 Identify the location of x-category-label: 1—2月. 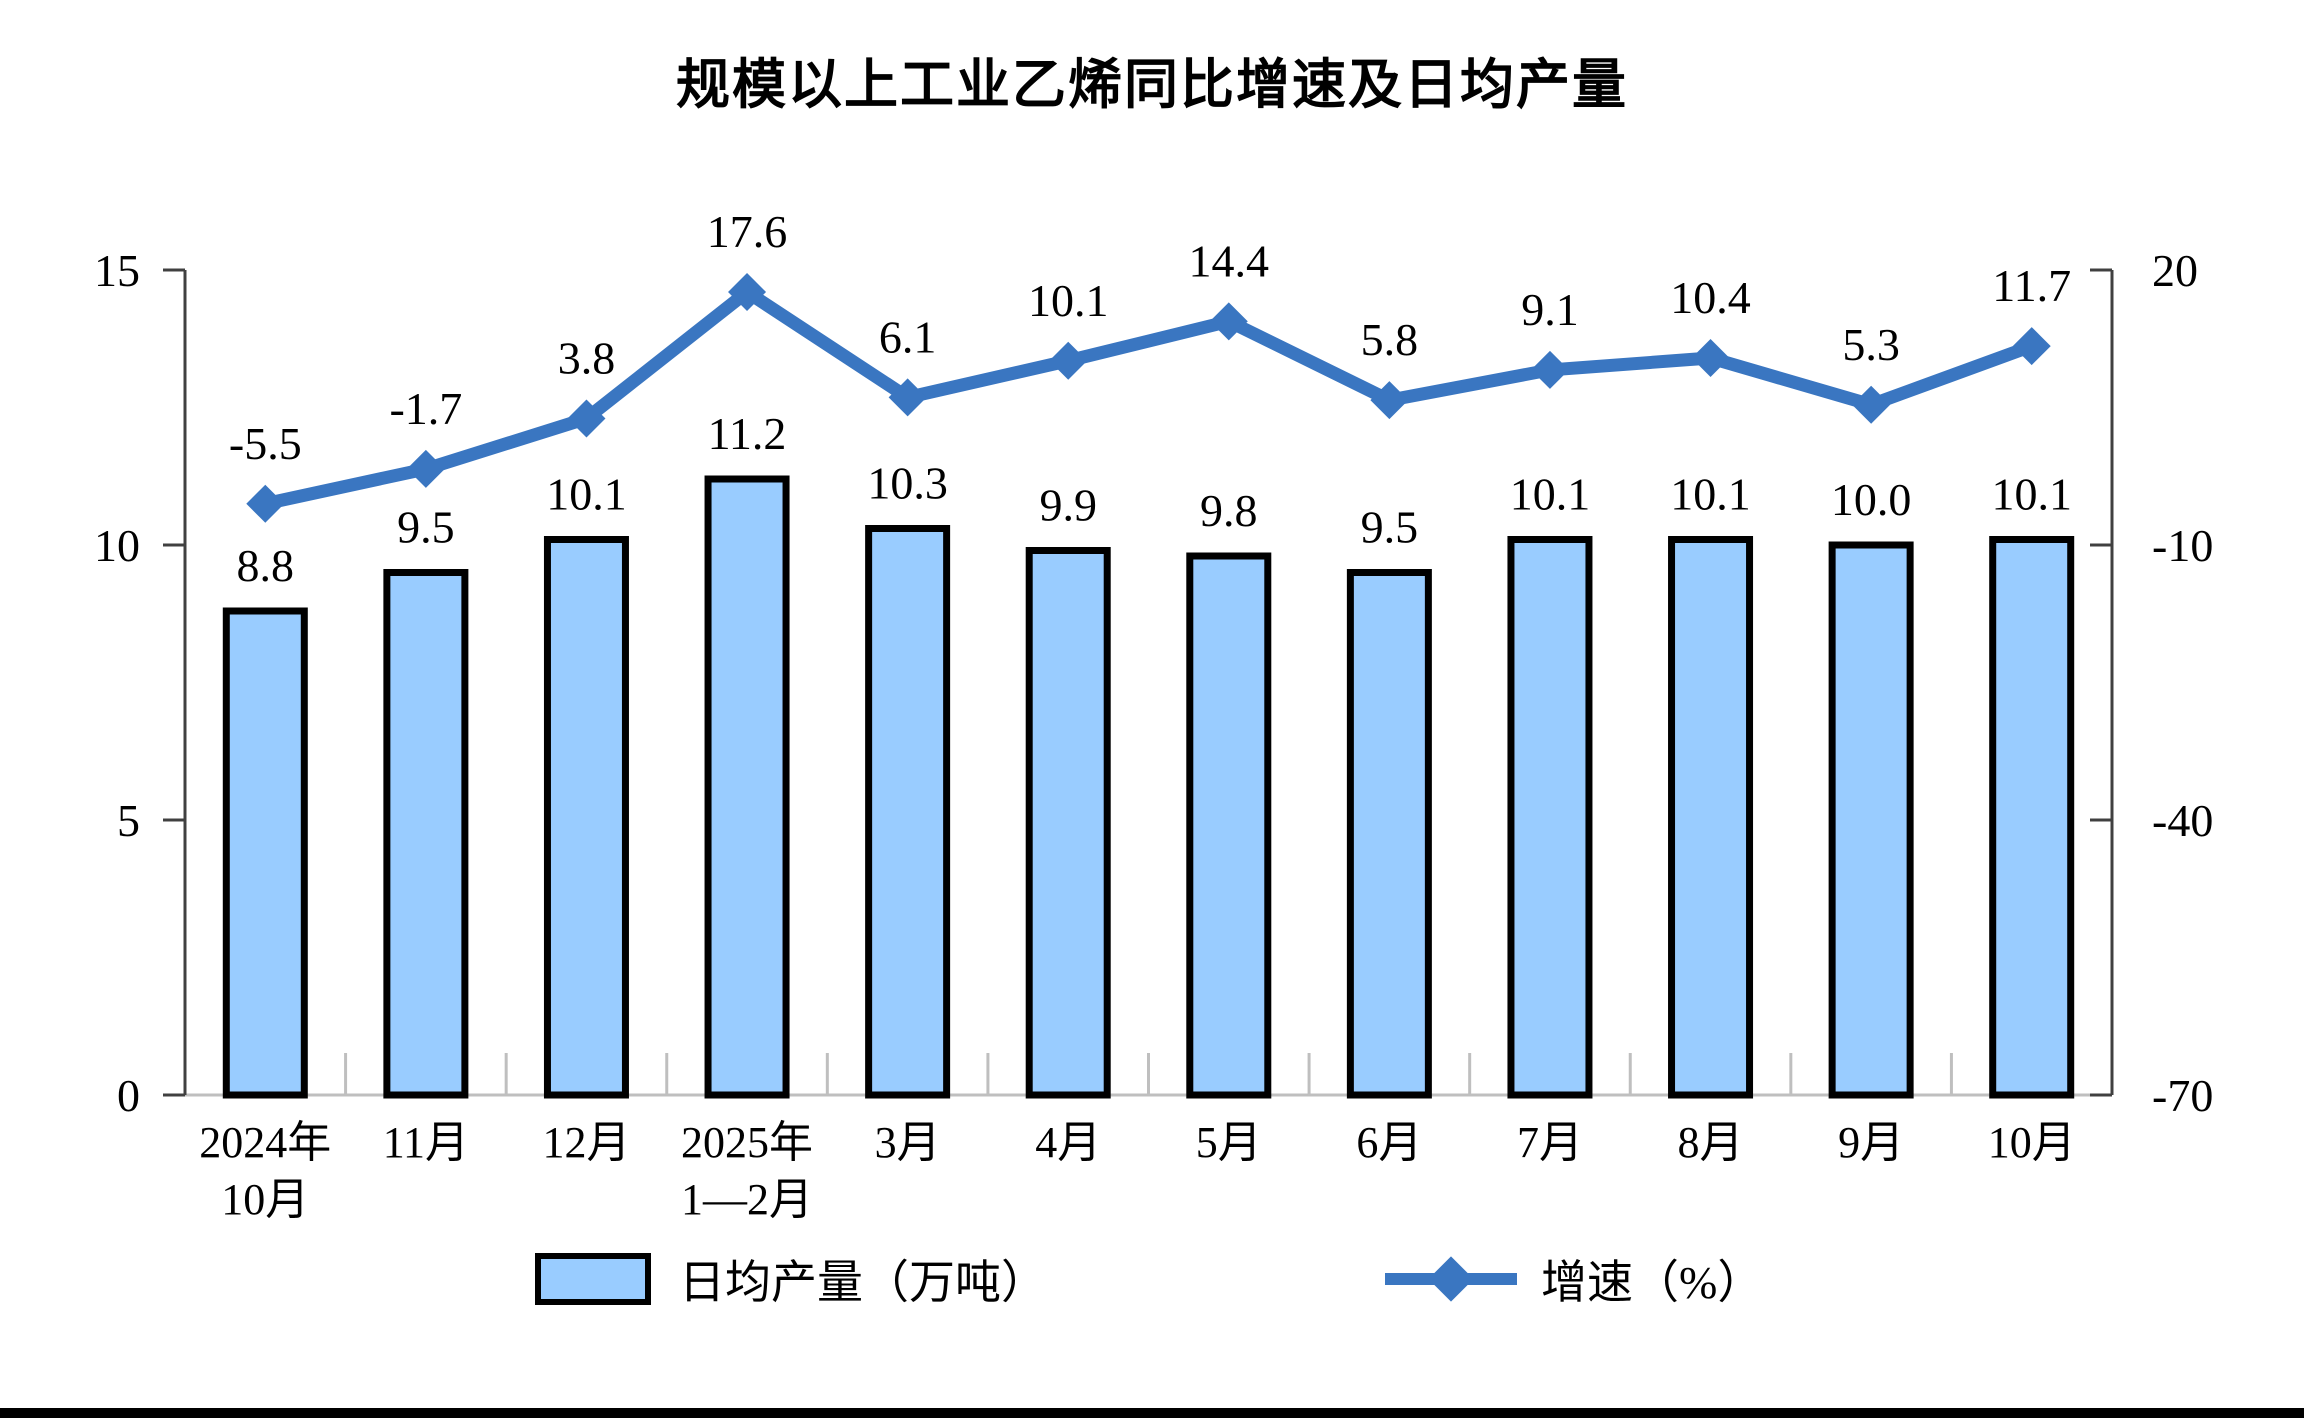
(747, 1199).